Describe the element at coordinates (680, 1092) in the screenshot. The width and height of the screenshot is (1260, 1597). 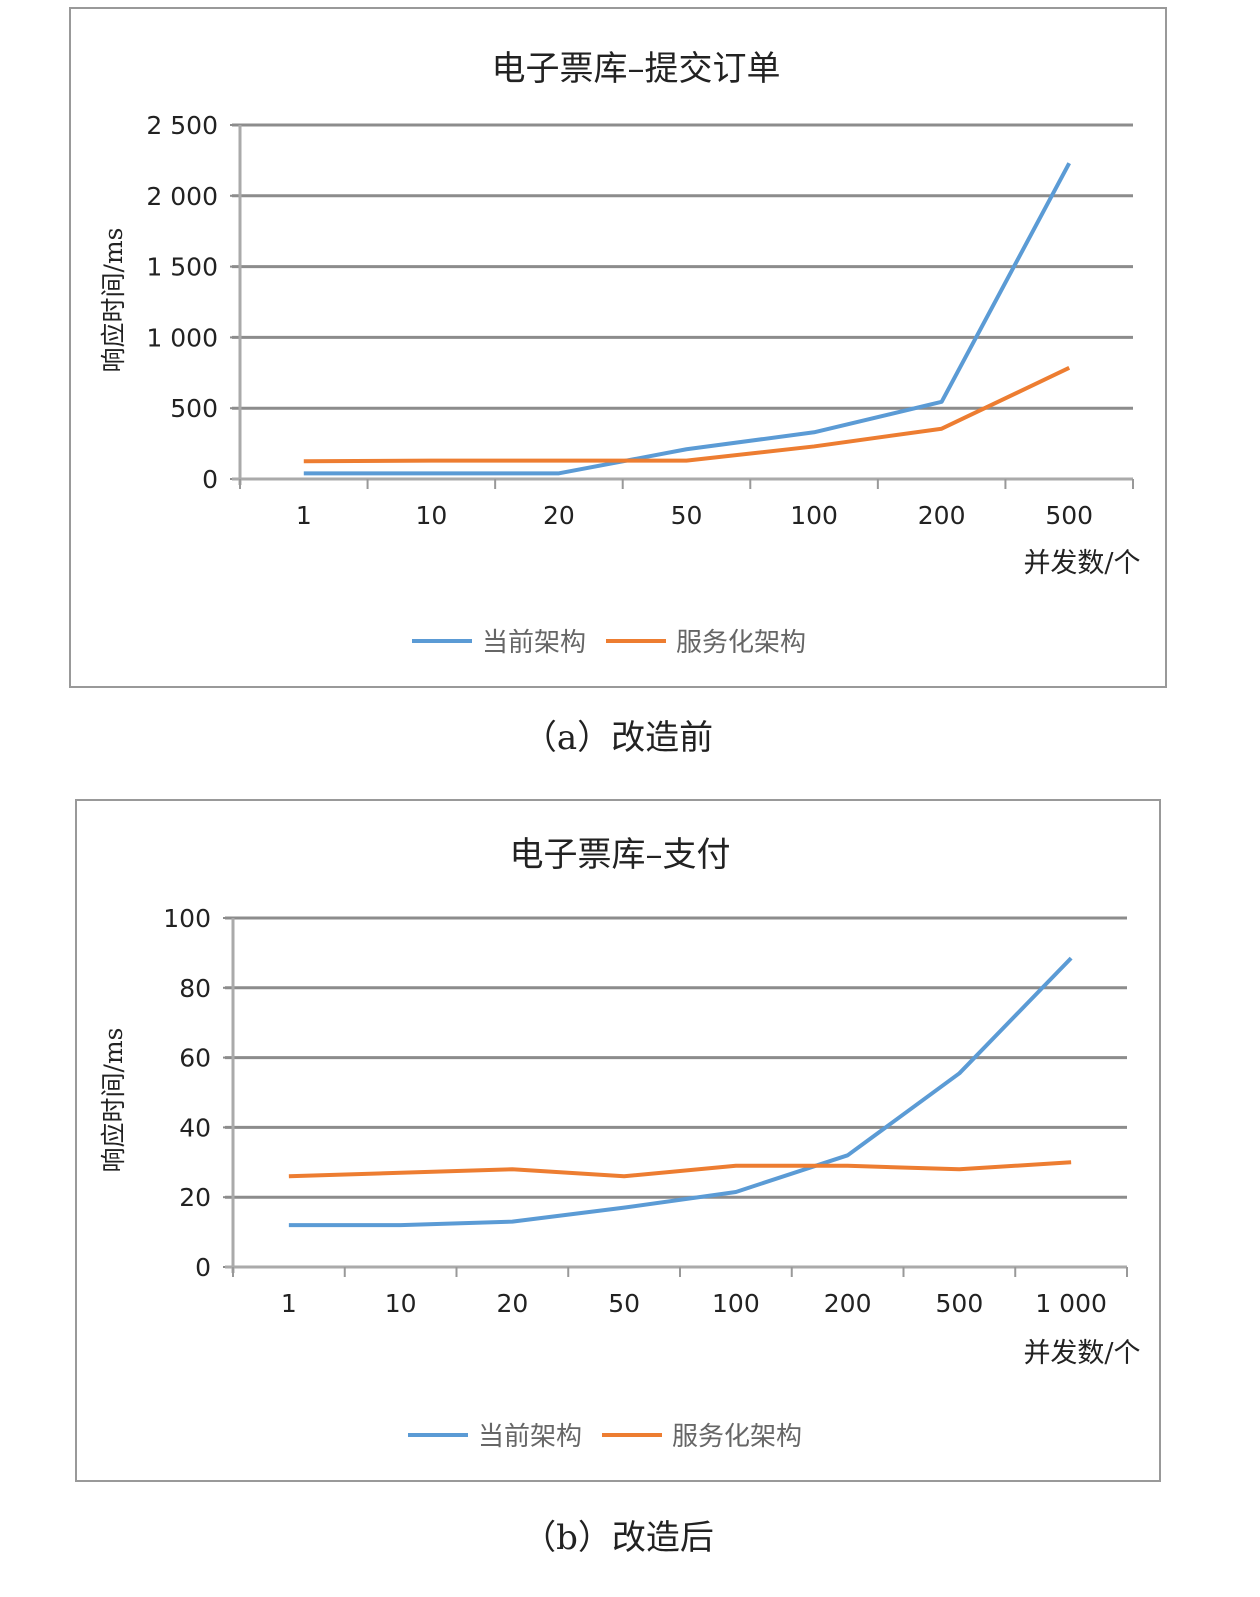
I see `series-line-current` at that location.